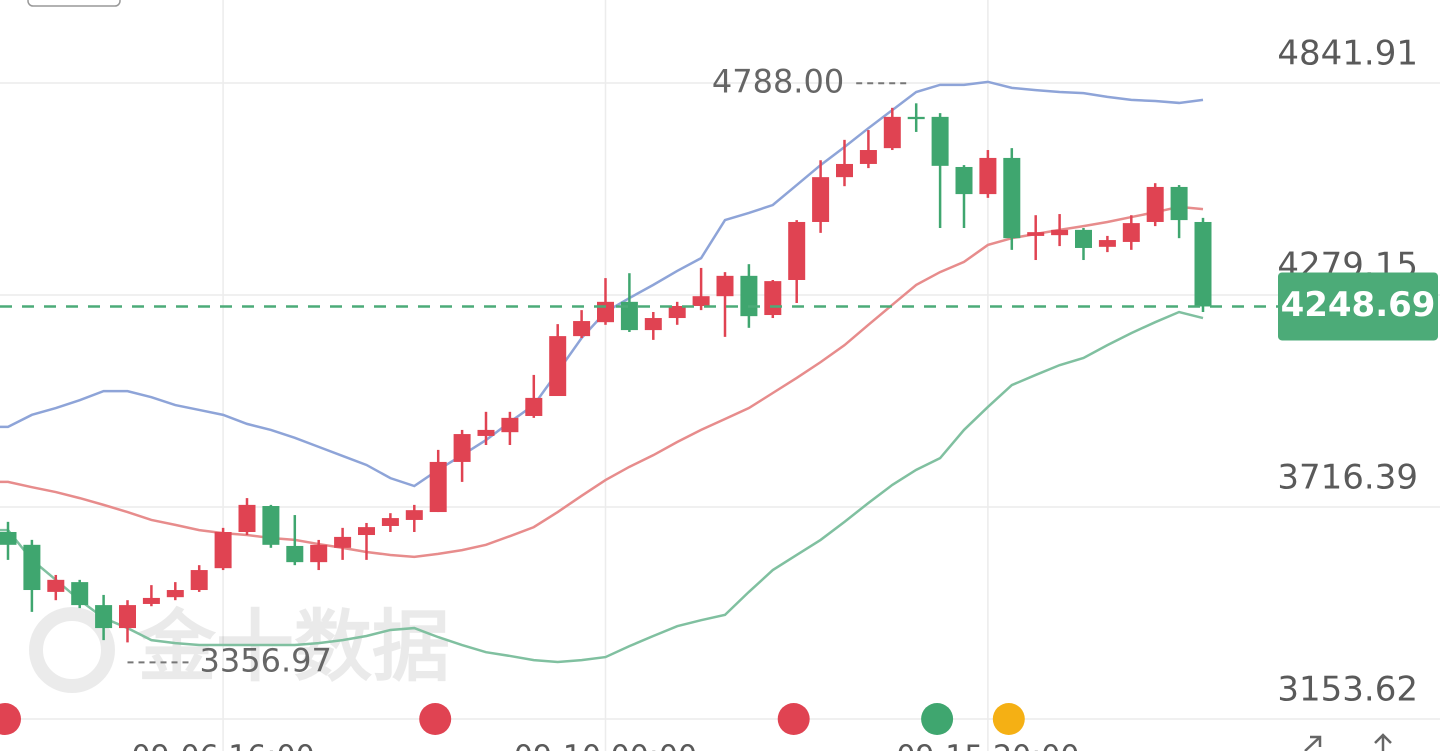 The height and width of the screenshot is (751, 1440). What do you see at coordinates (1313, 743) in the screenshot?
I see `expand-icon` at bounding box center [1313, 743].